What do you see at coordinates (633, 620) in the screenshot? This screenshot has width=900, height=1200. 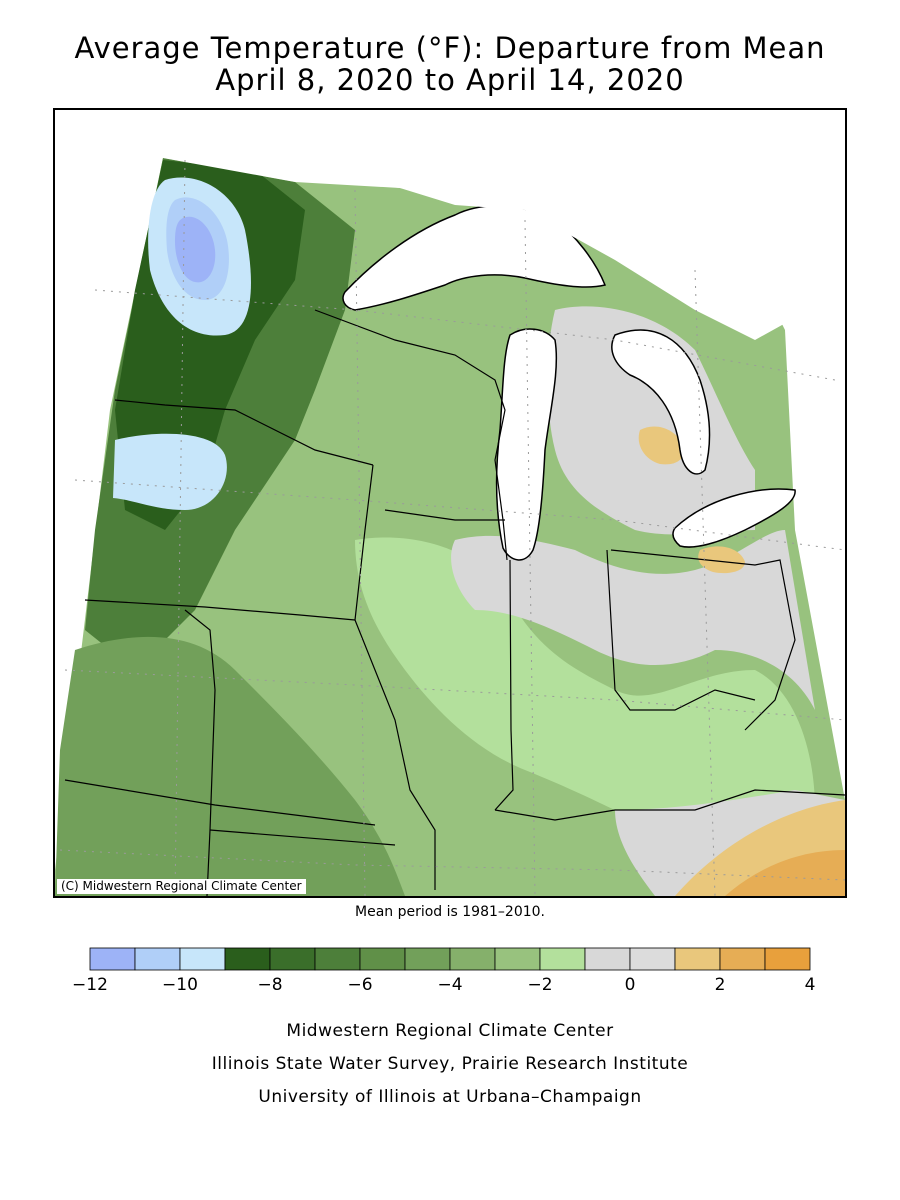 I see `zone-near-normal` at bounding box center [633, 620].